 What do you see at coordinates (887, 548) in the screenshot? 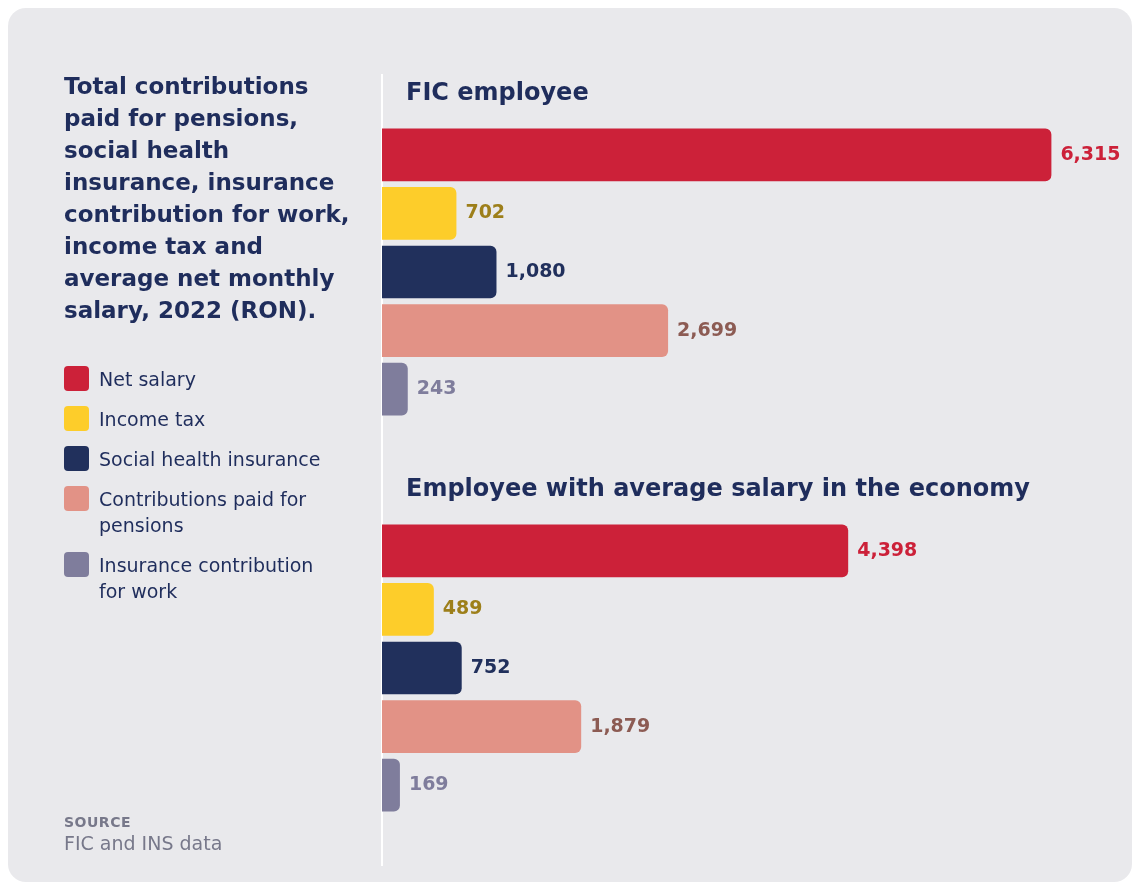
I see `data-label: 4,398` at bounding box center [887, 548].